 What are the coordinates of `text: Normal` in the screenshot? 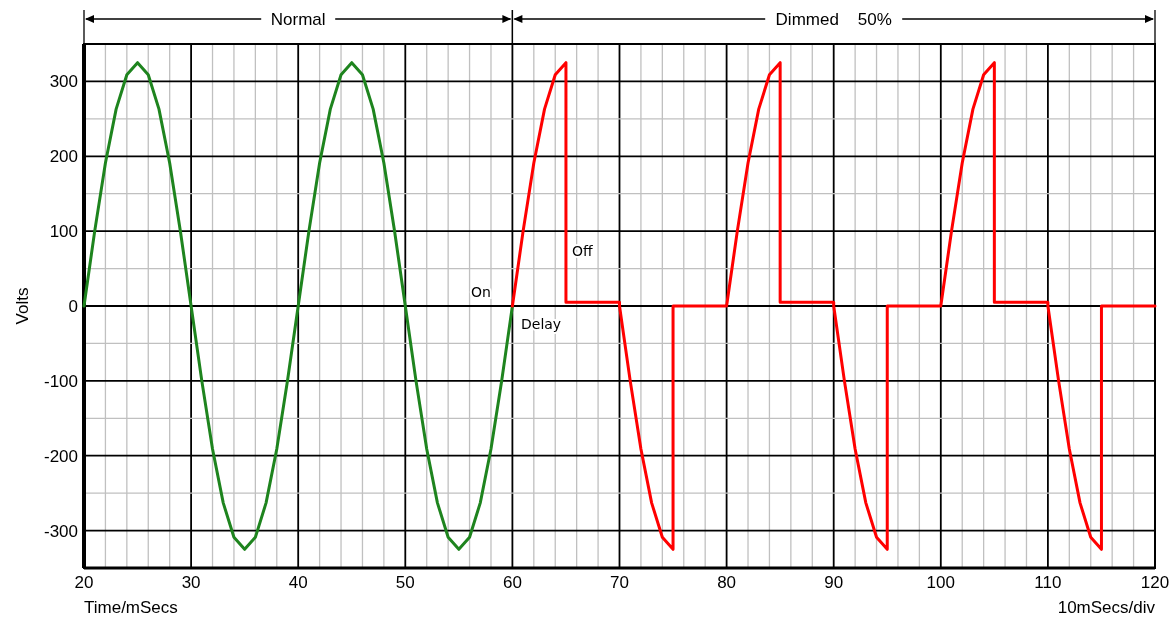 It's located at (298, 19).